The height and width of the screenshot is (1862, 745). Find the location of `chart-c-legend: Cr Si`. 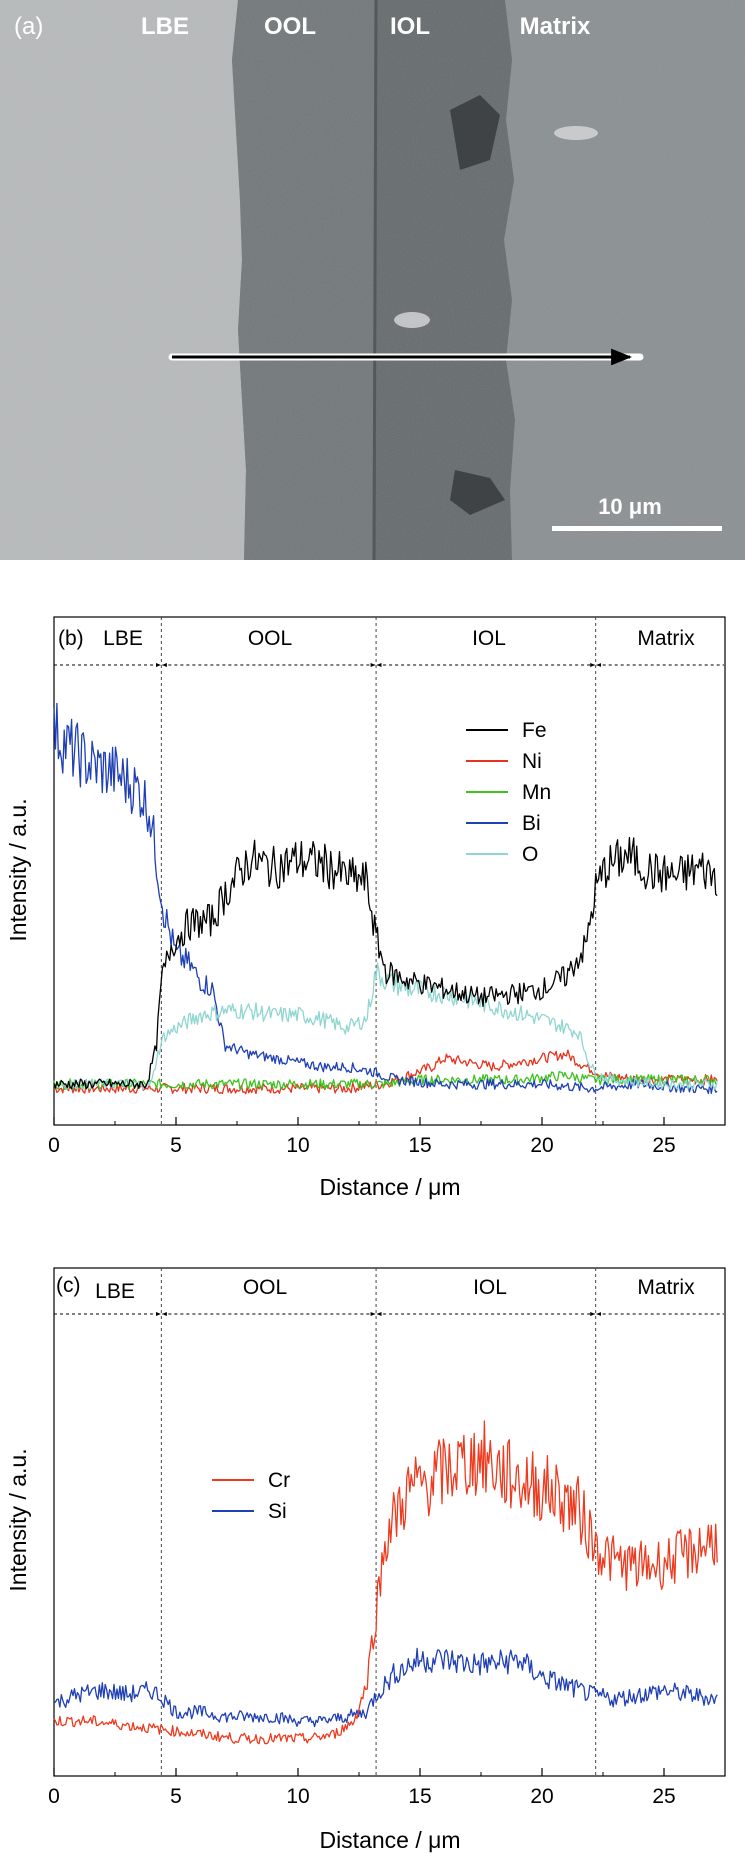

chart-c-legend: Cr Si is located at coordinates (251, 1496).